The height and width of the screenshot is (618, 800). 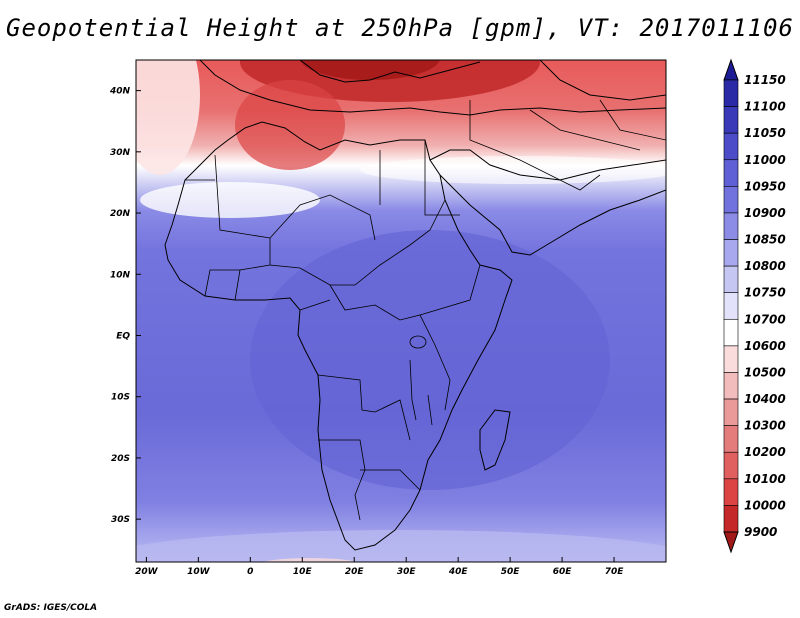 I want to click on colorbar-label: 11000, so click(x=765, y=160).